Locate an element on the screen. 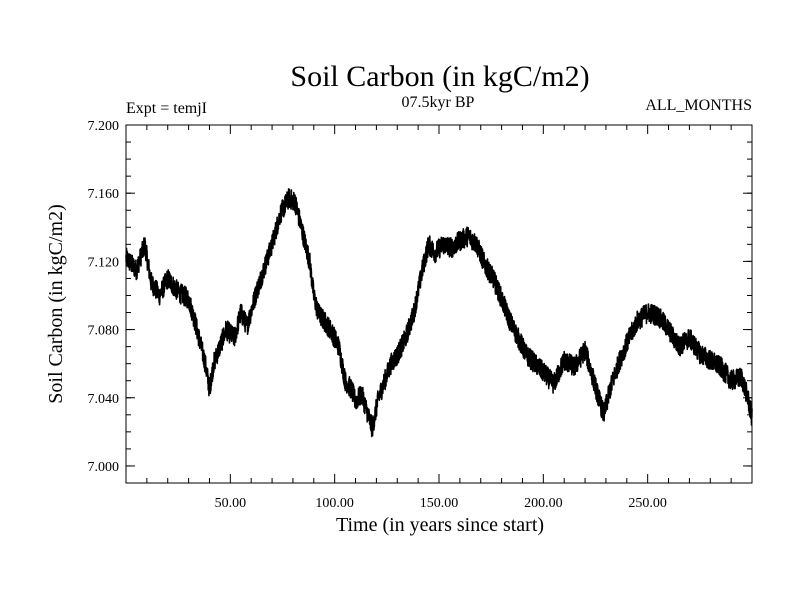 This screenshot has height=605, width=800. y-axis-label: Soil Carbon (in kgC/m2) is located at coordinates (56, 303).